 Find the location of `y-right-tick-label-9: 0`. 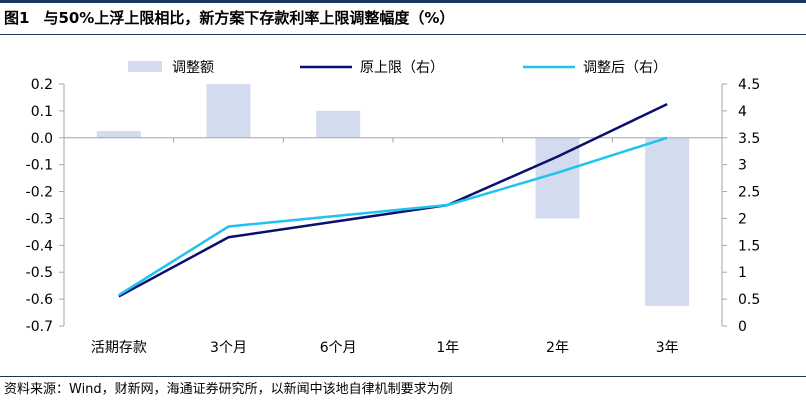

y-right-tick-label-9: 0 is located at coordinates (742, 327).